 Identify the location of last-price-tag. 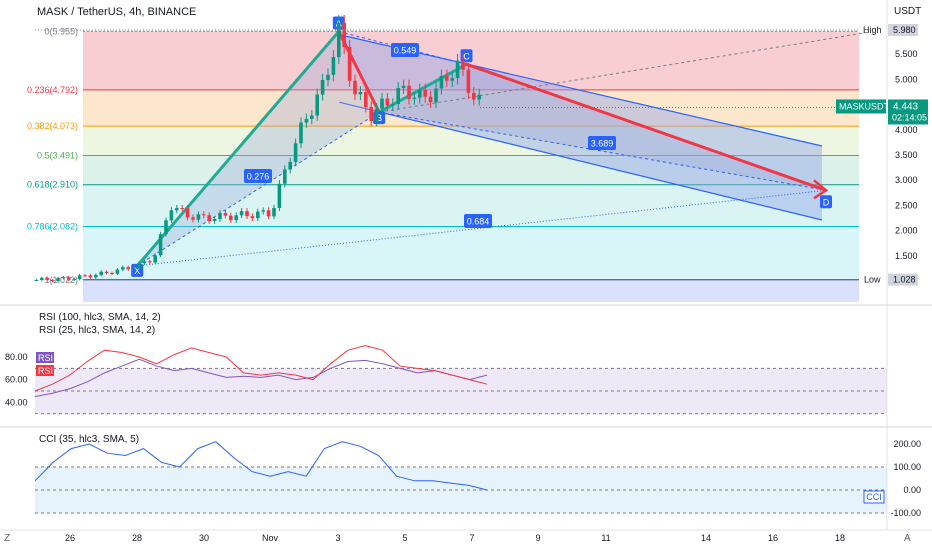
(908, 112).